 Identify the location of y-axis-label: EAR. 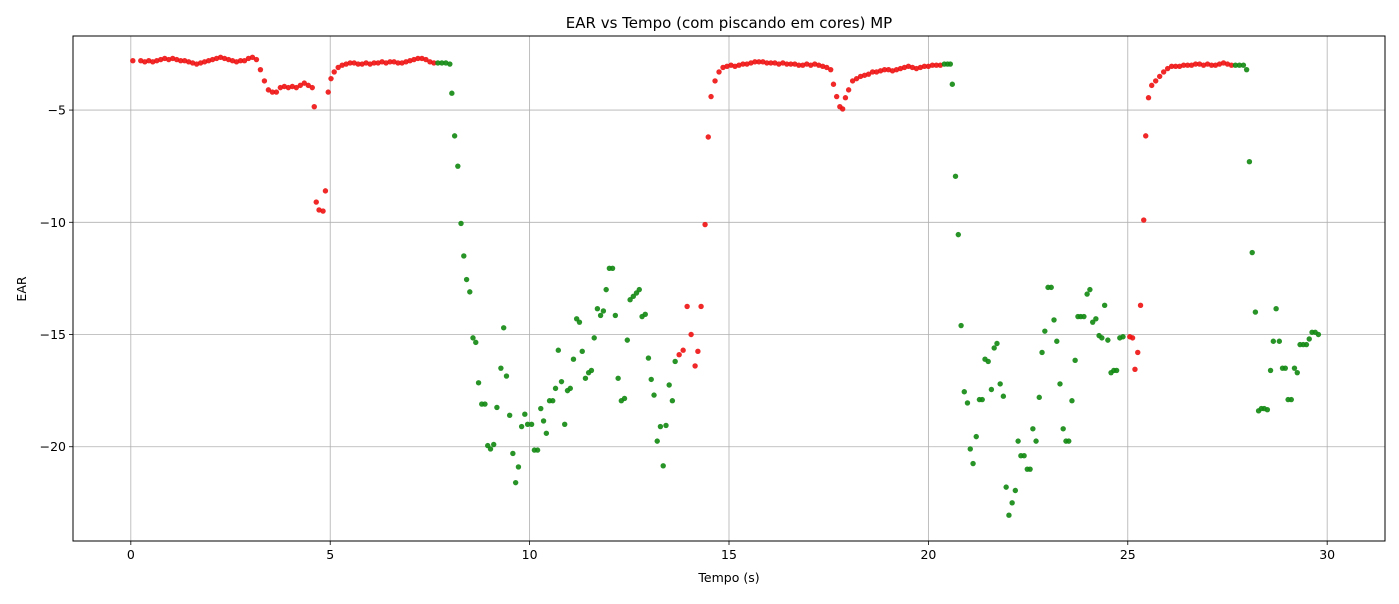
(21, 288).